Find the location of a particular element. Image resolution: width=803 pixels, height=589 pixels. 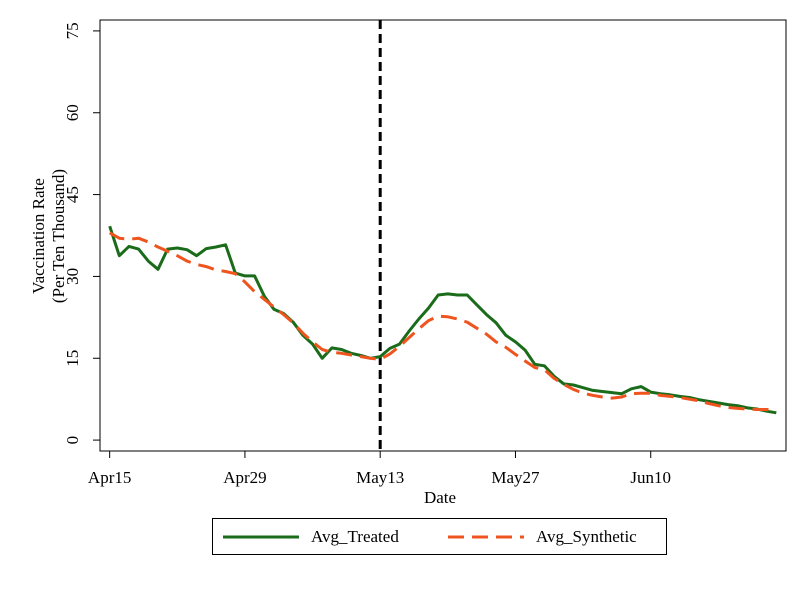

y-tick-label: 75 is located at coordinates (72, 30).